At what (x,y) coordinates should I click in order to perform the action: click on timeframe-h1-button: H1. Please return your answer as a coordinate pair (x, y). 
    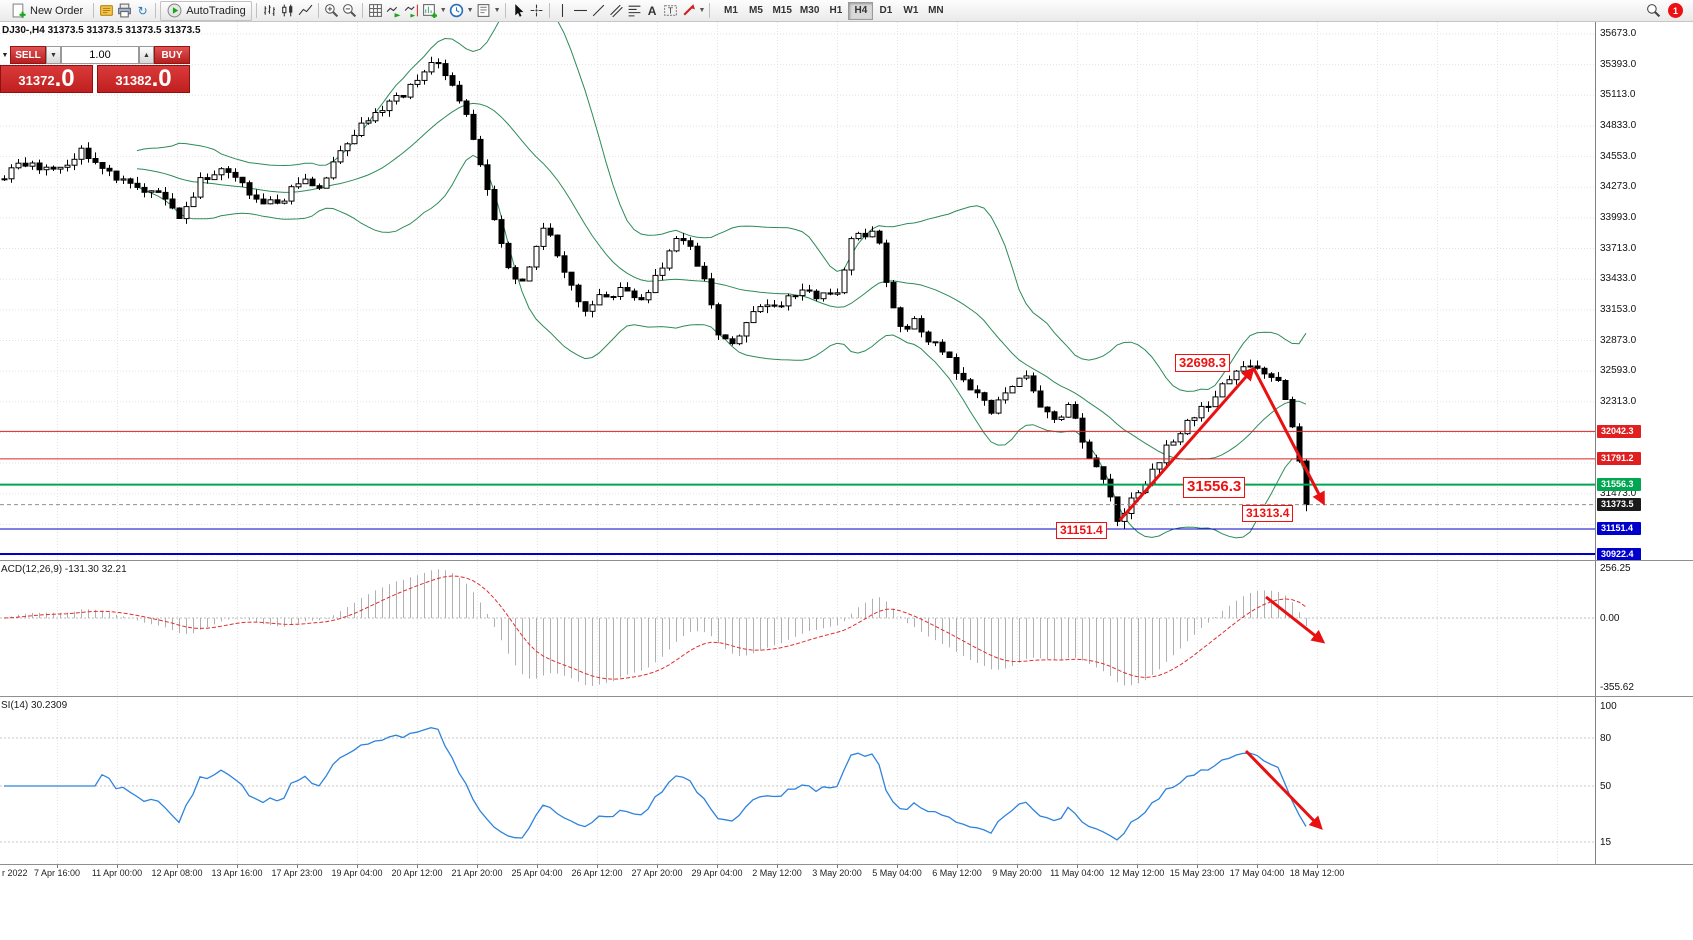
    Looking at the image, I should click on (836, 10).